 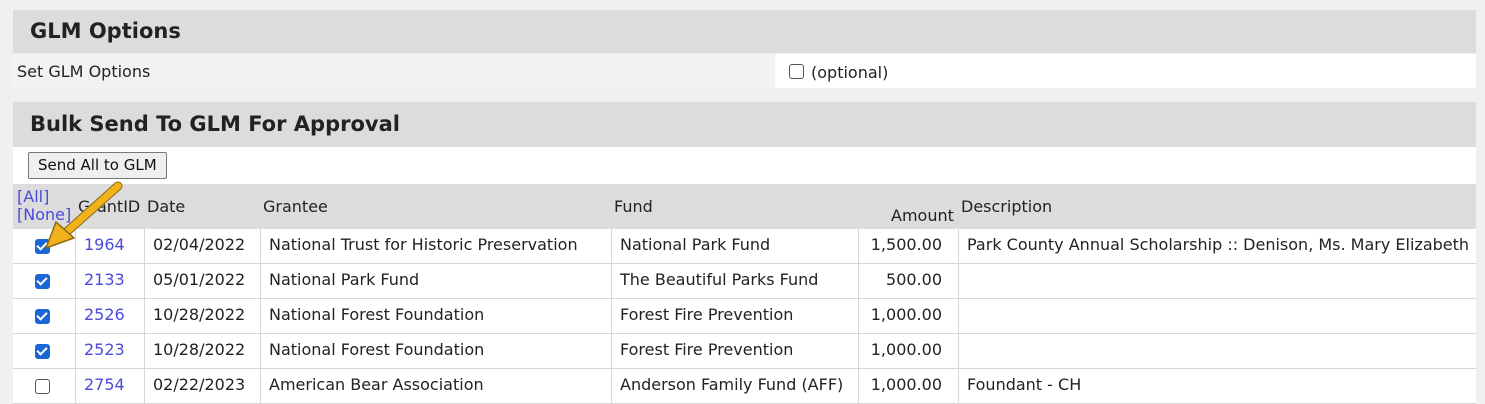 I want to click on grant-id-link: 2133, so click(x=109, y=281).